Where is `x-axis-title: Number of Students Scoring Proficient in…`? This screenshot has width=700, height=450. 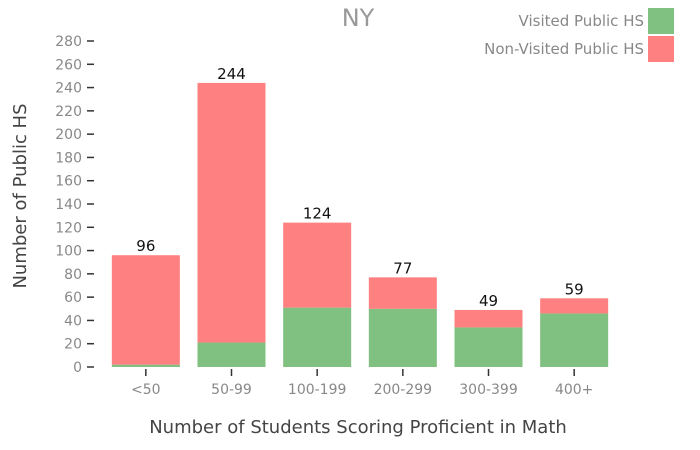 x-axis-title: Number of Students Scoring Proficient in… is located at coordinates (358, 427).